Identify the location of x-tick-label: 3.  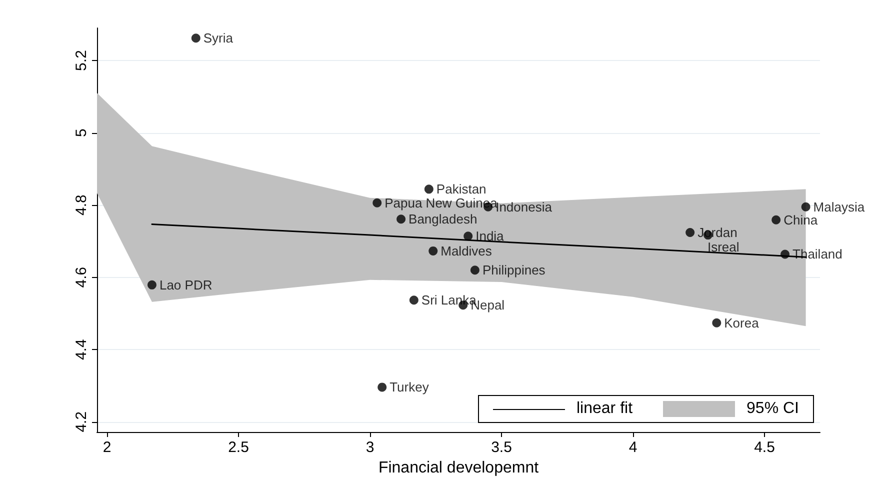
(370, 447).